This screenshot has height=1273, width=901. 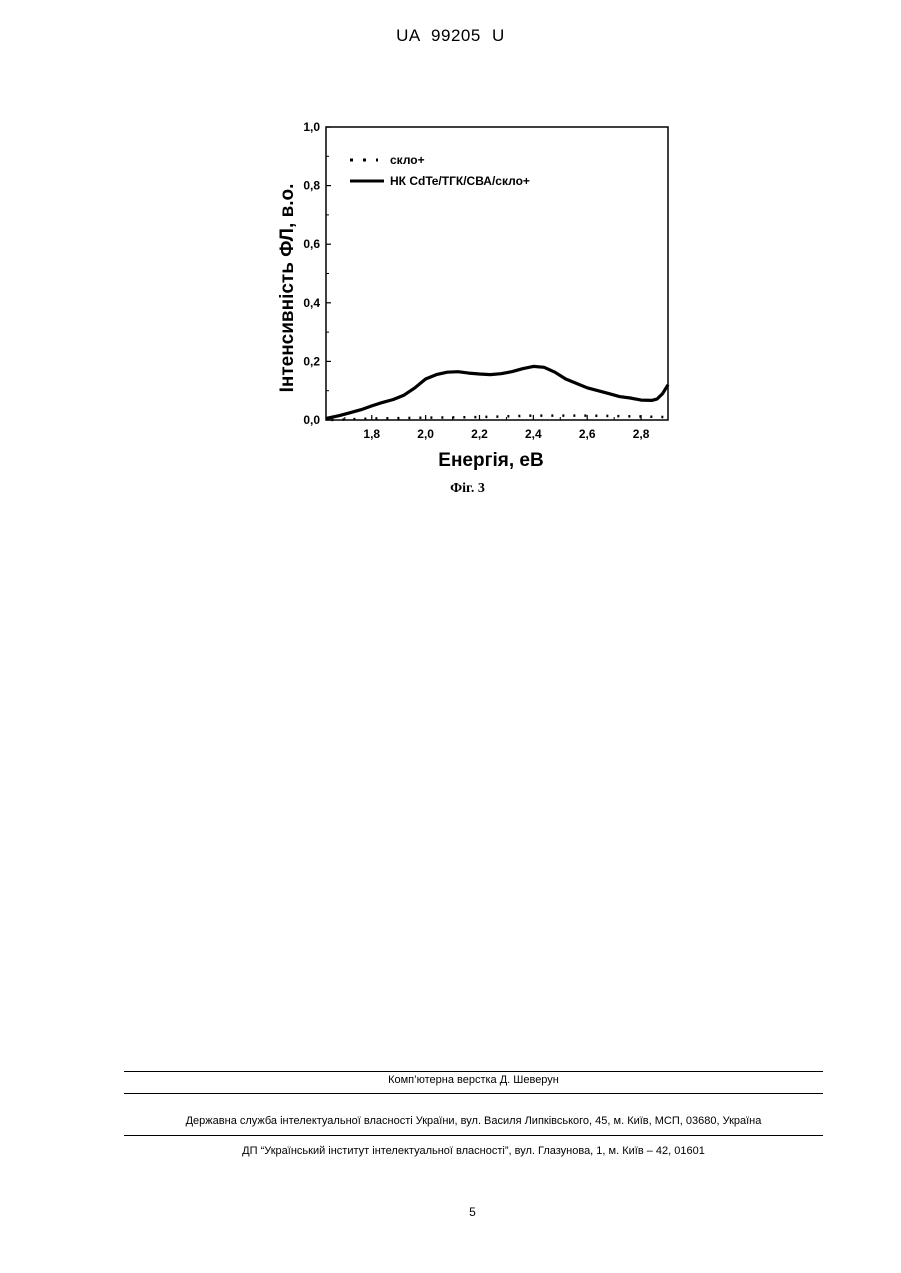 I want to click on x-tick-label: 2,0, so click(x=425, y=434).